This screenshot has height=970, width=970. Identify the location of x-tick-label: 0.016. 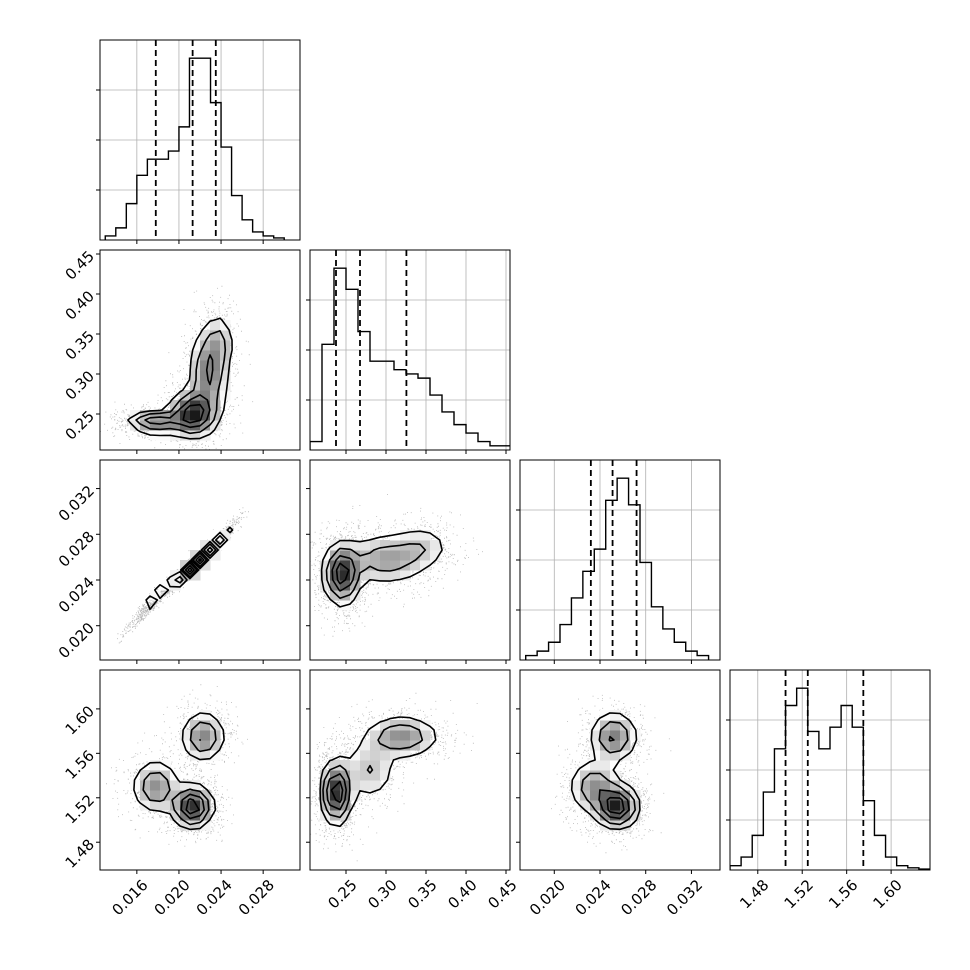
(129, 897).